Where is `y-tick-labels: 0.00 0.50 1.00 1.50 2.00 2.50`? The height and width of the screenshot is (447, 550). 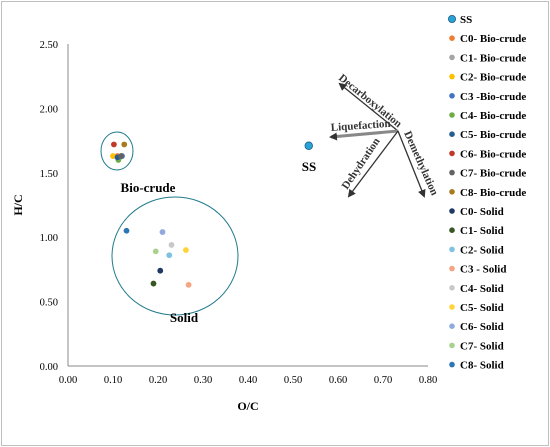 y-tick-labels: 0.00 0.50 1.00 1.50 2.00 2.50 is located at coordinates (49, 206).